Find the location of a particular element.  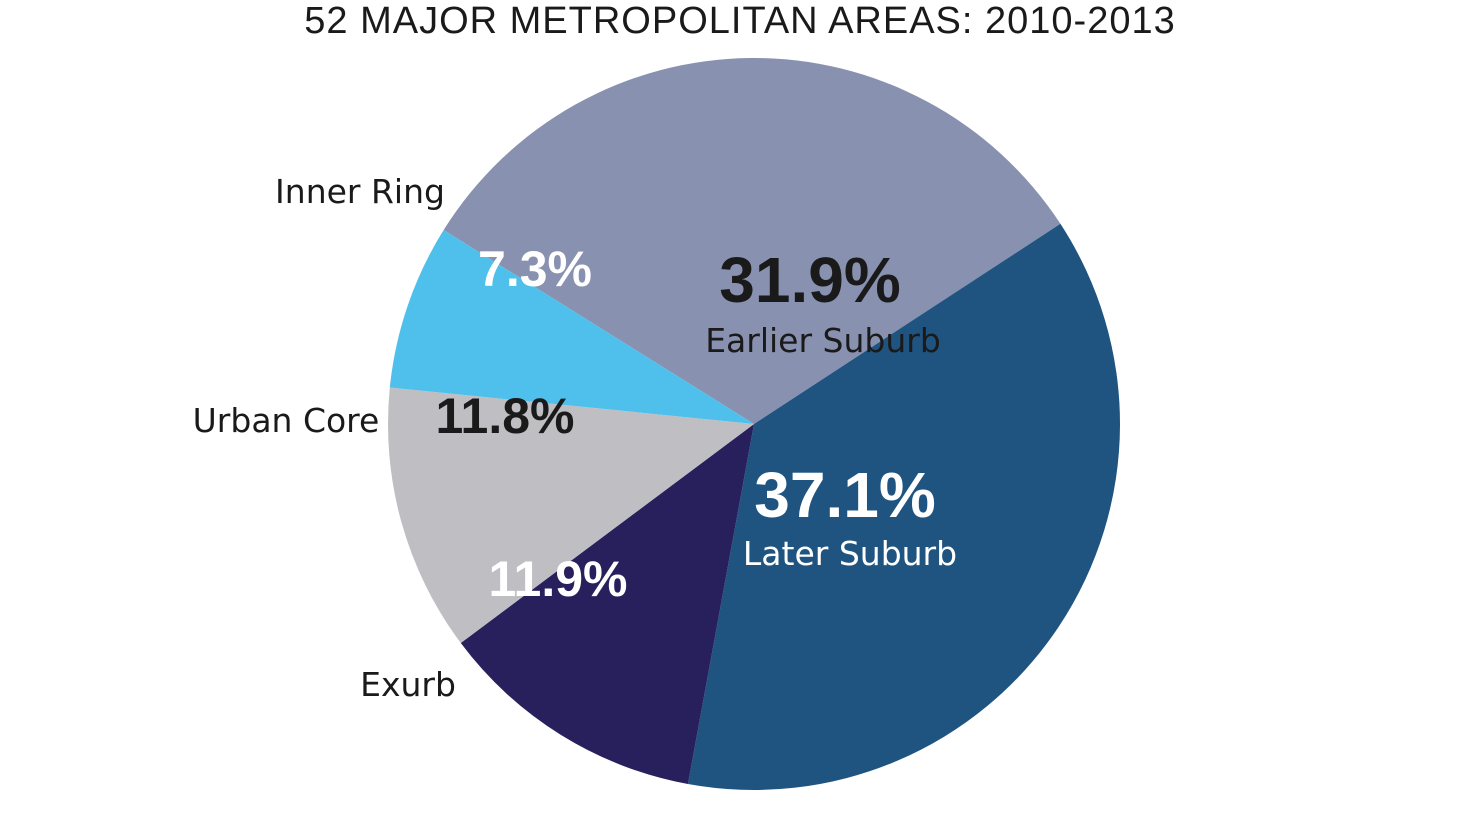

slice-inner-ring is located at coordinates (571, 327).